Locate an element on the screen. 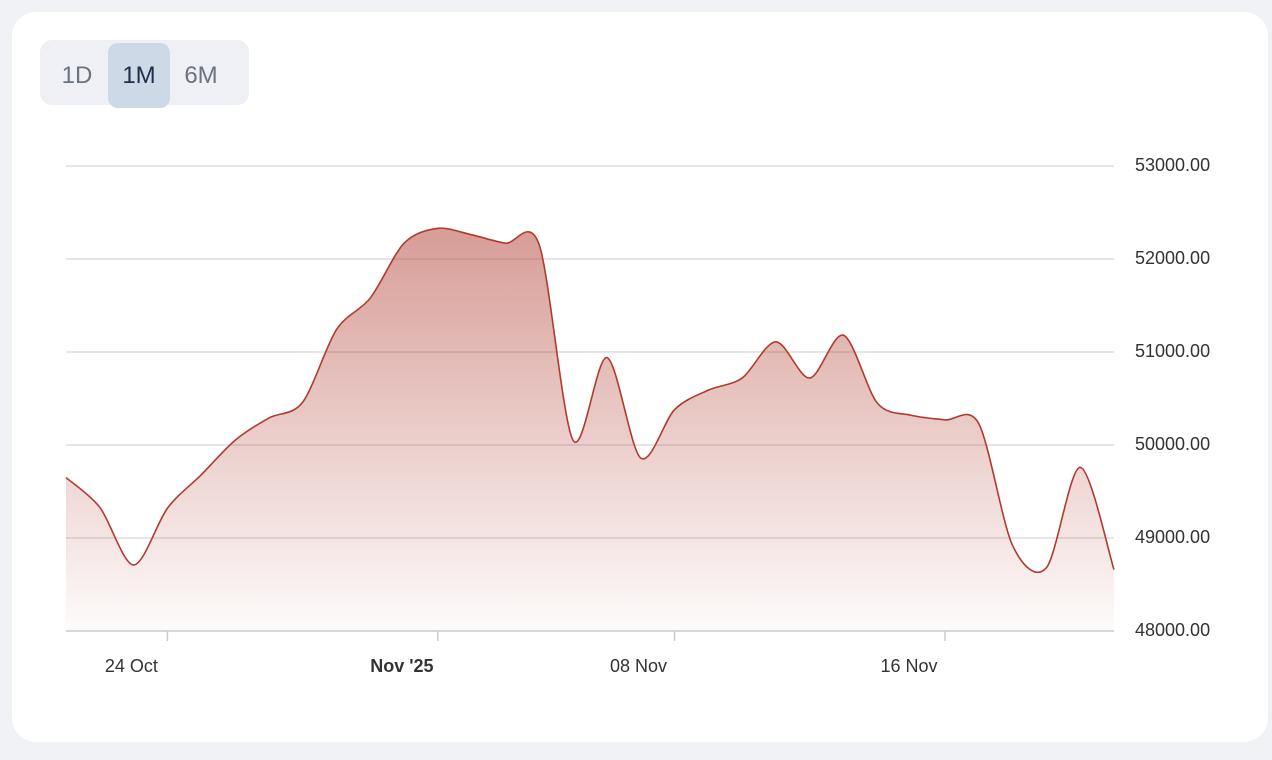 This screenshot has width=1272, height=760. y-tick-label: 48000.00 is located at coordinates (1172, 630).